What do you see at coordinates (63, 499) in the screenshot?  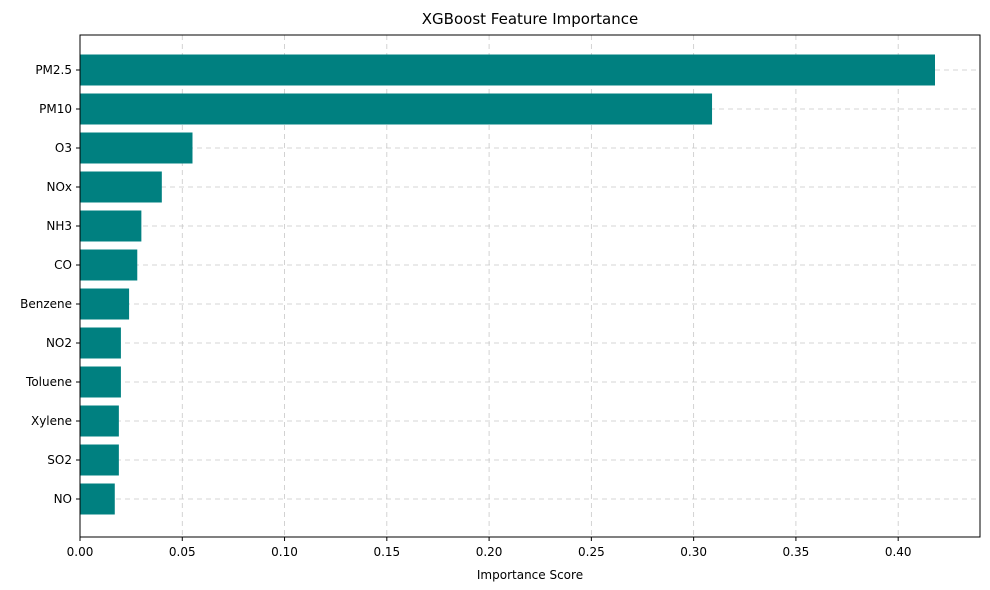 I see `y-tick-label: NO` at bounding box center [63, 499].